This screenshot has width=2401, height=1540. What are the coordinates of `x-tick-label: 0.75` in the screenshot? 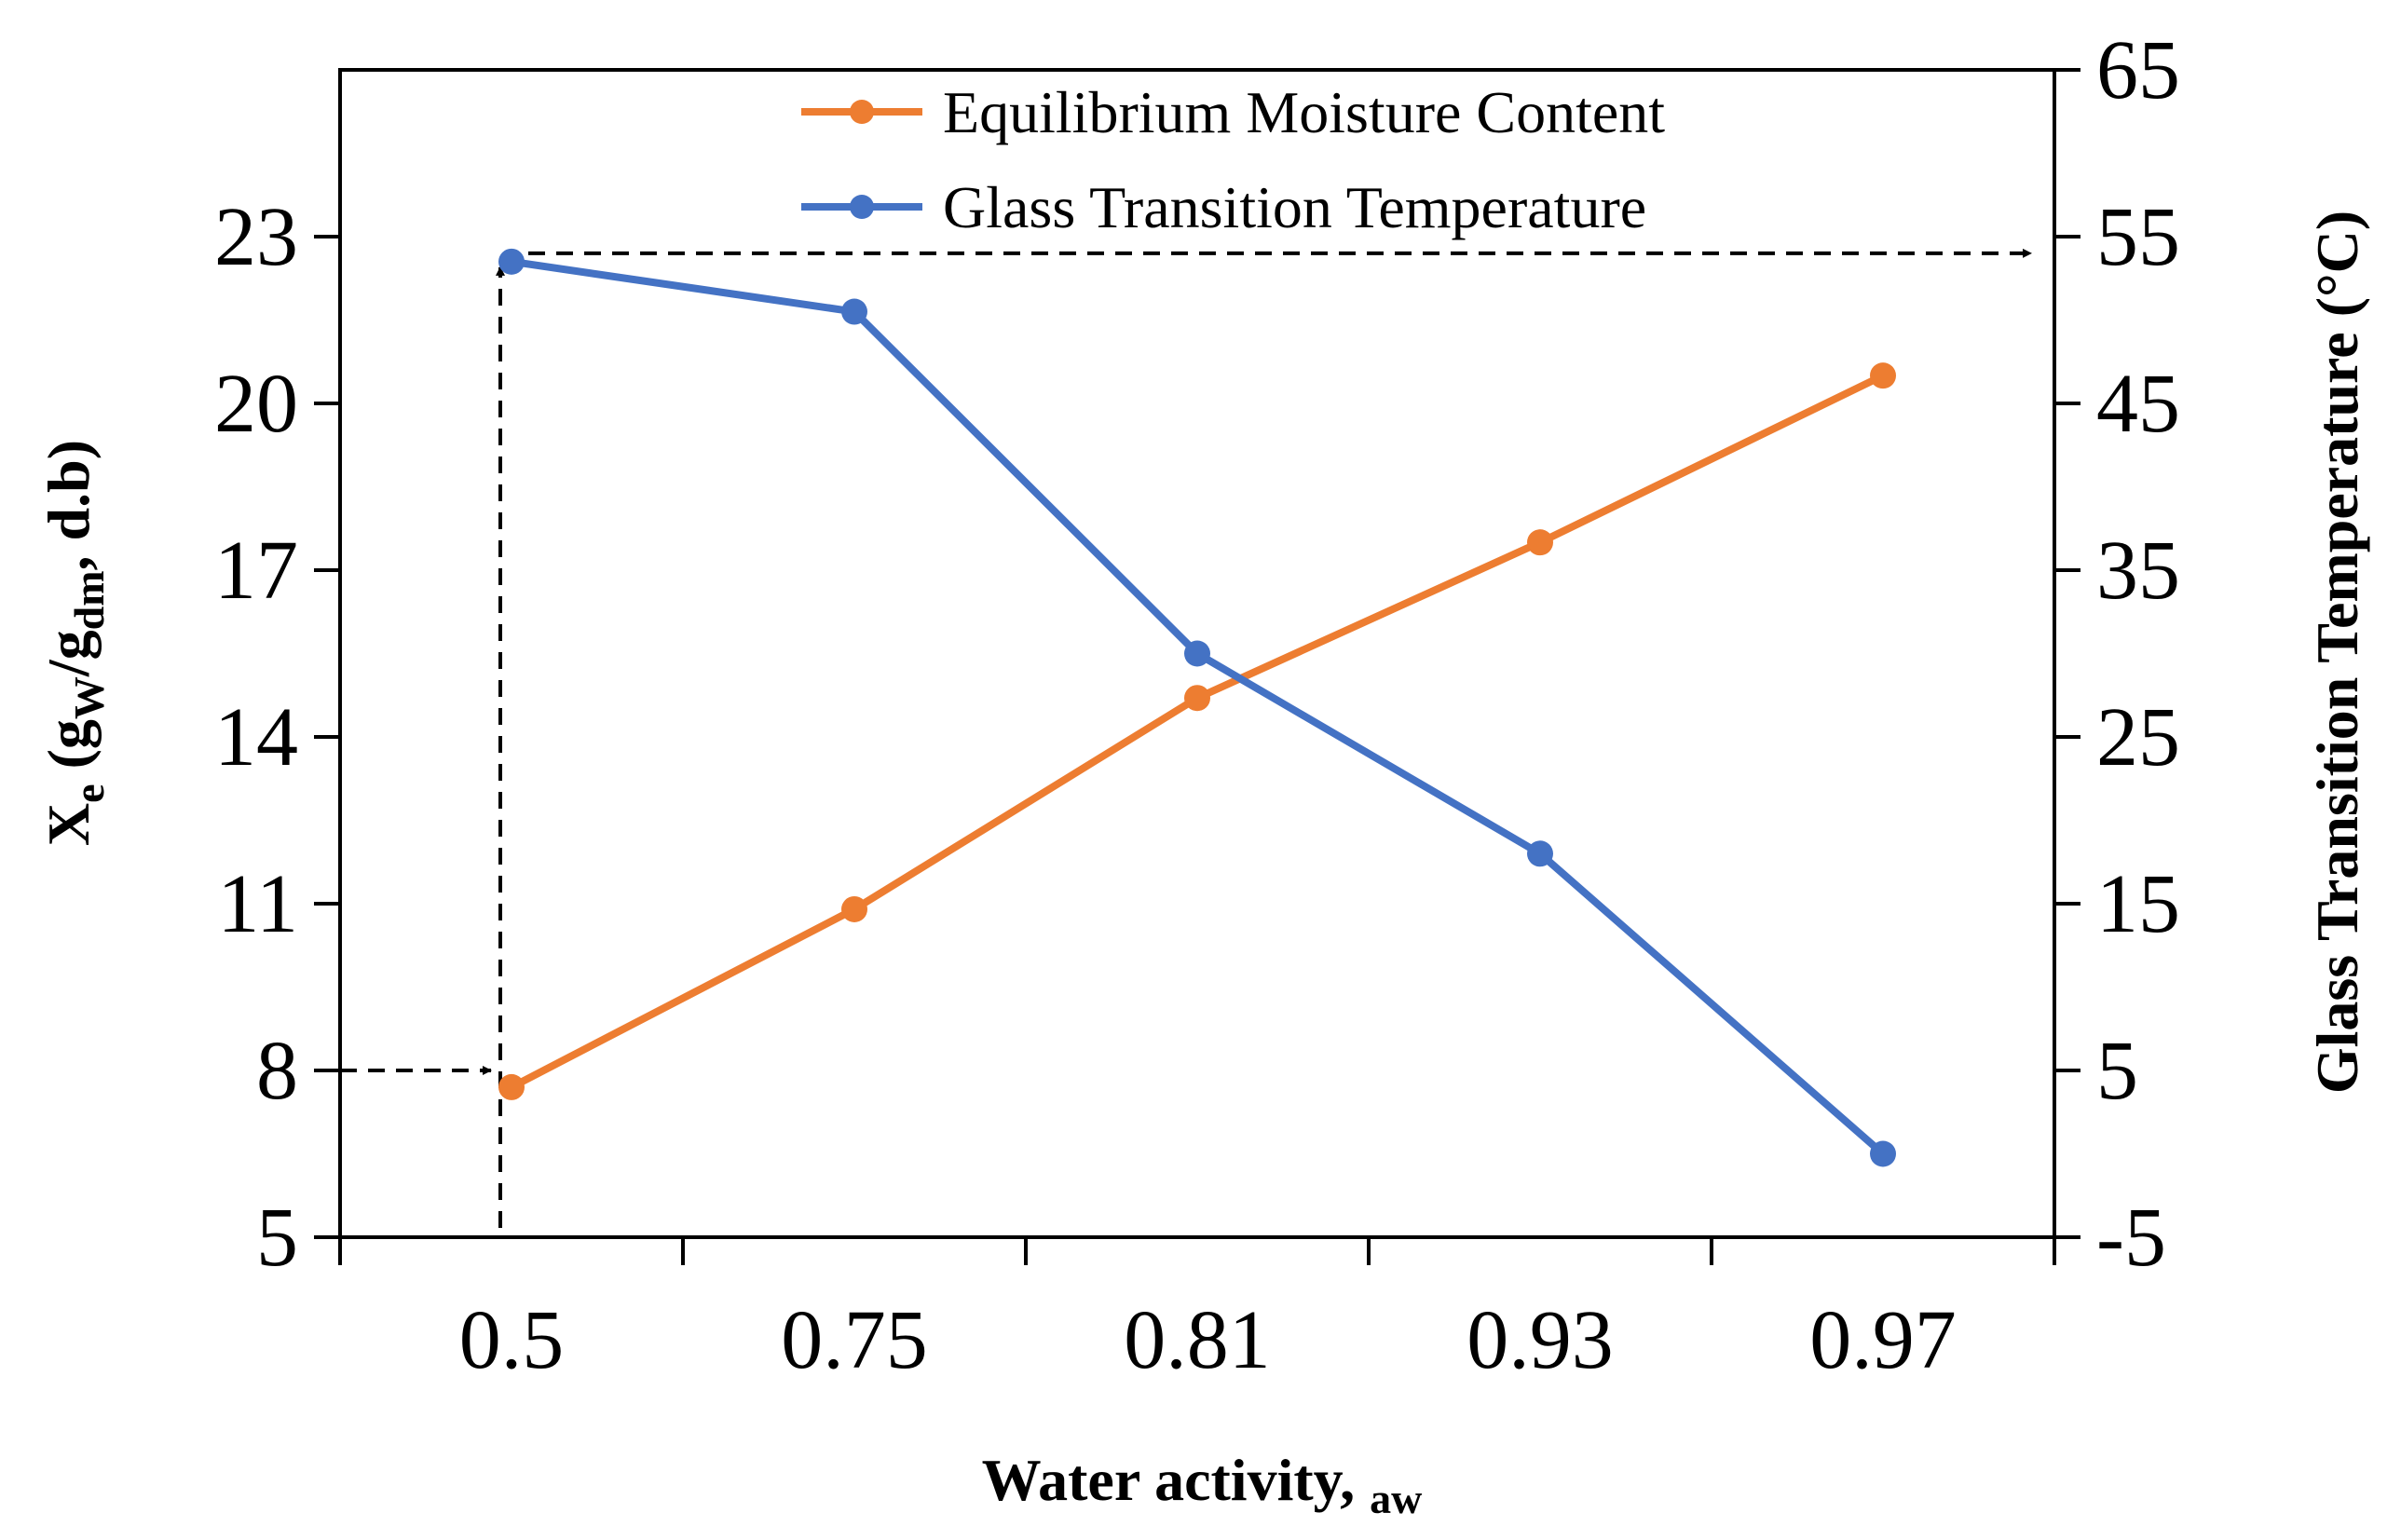 It's located at (854, 1340).